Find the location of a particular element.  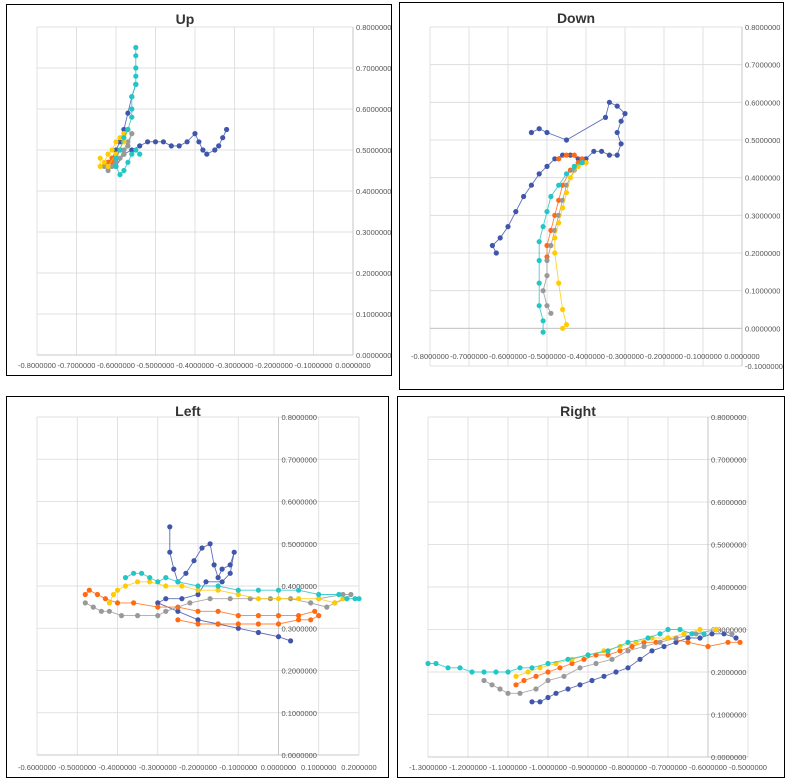

x-tick-label: -0.8000000 is located at coordinates (628, 767).